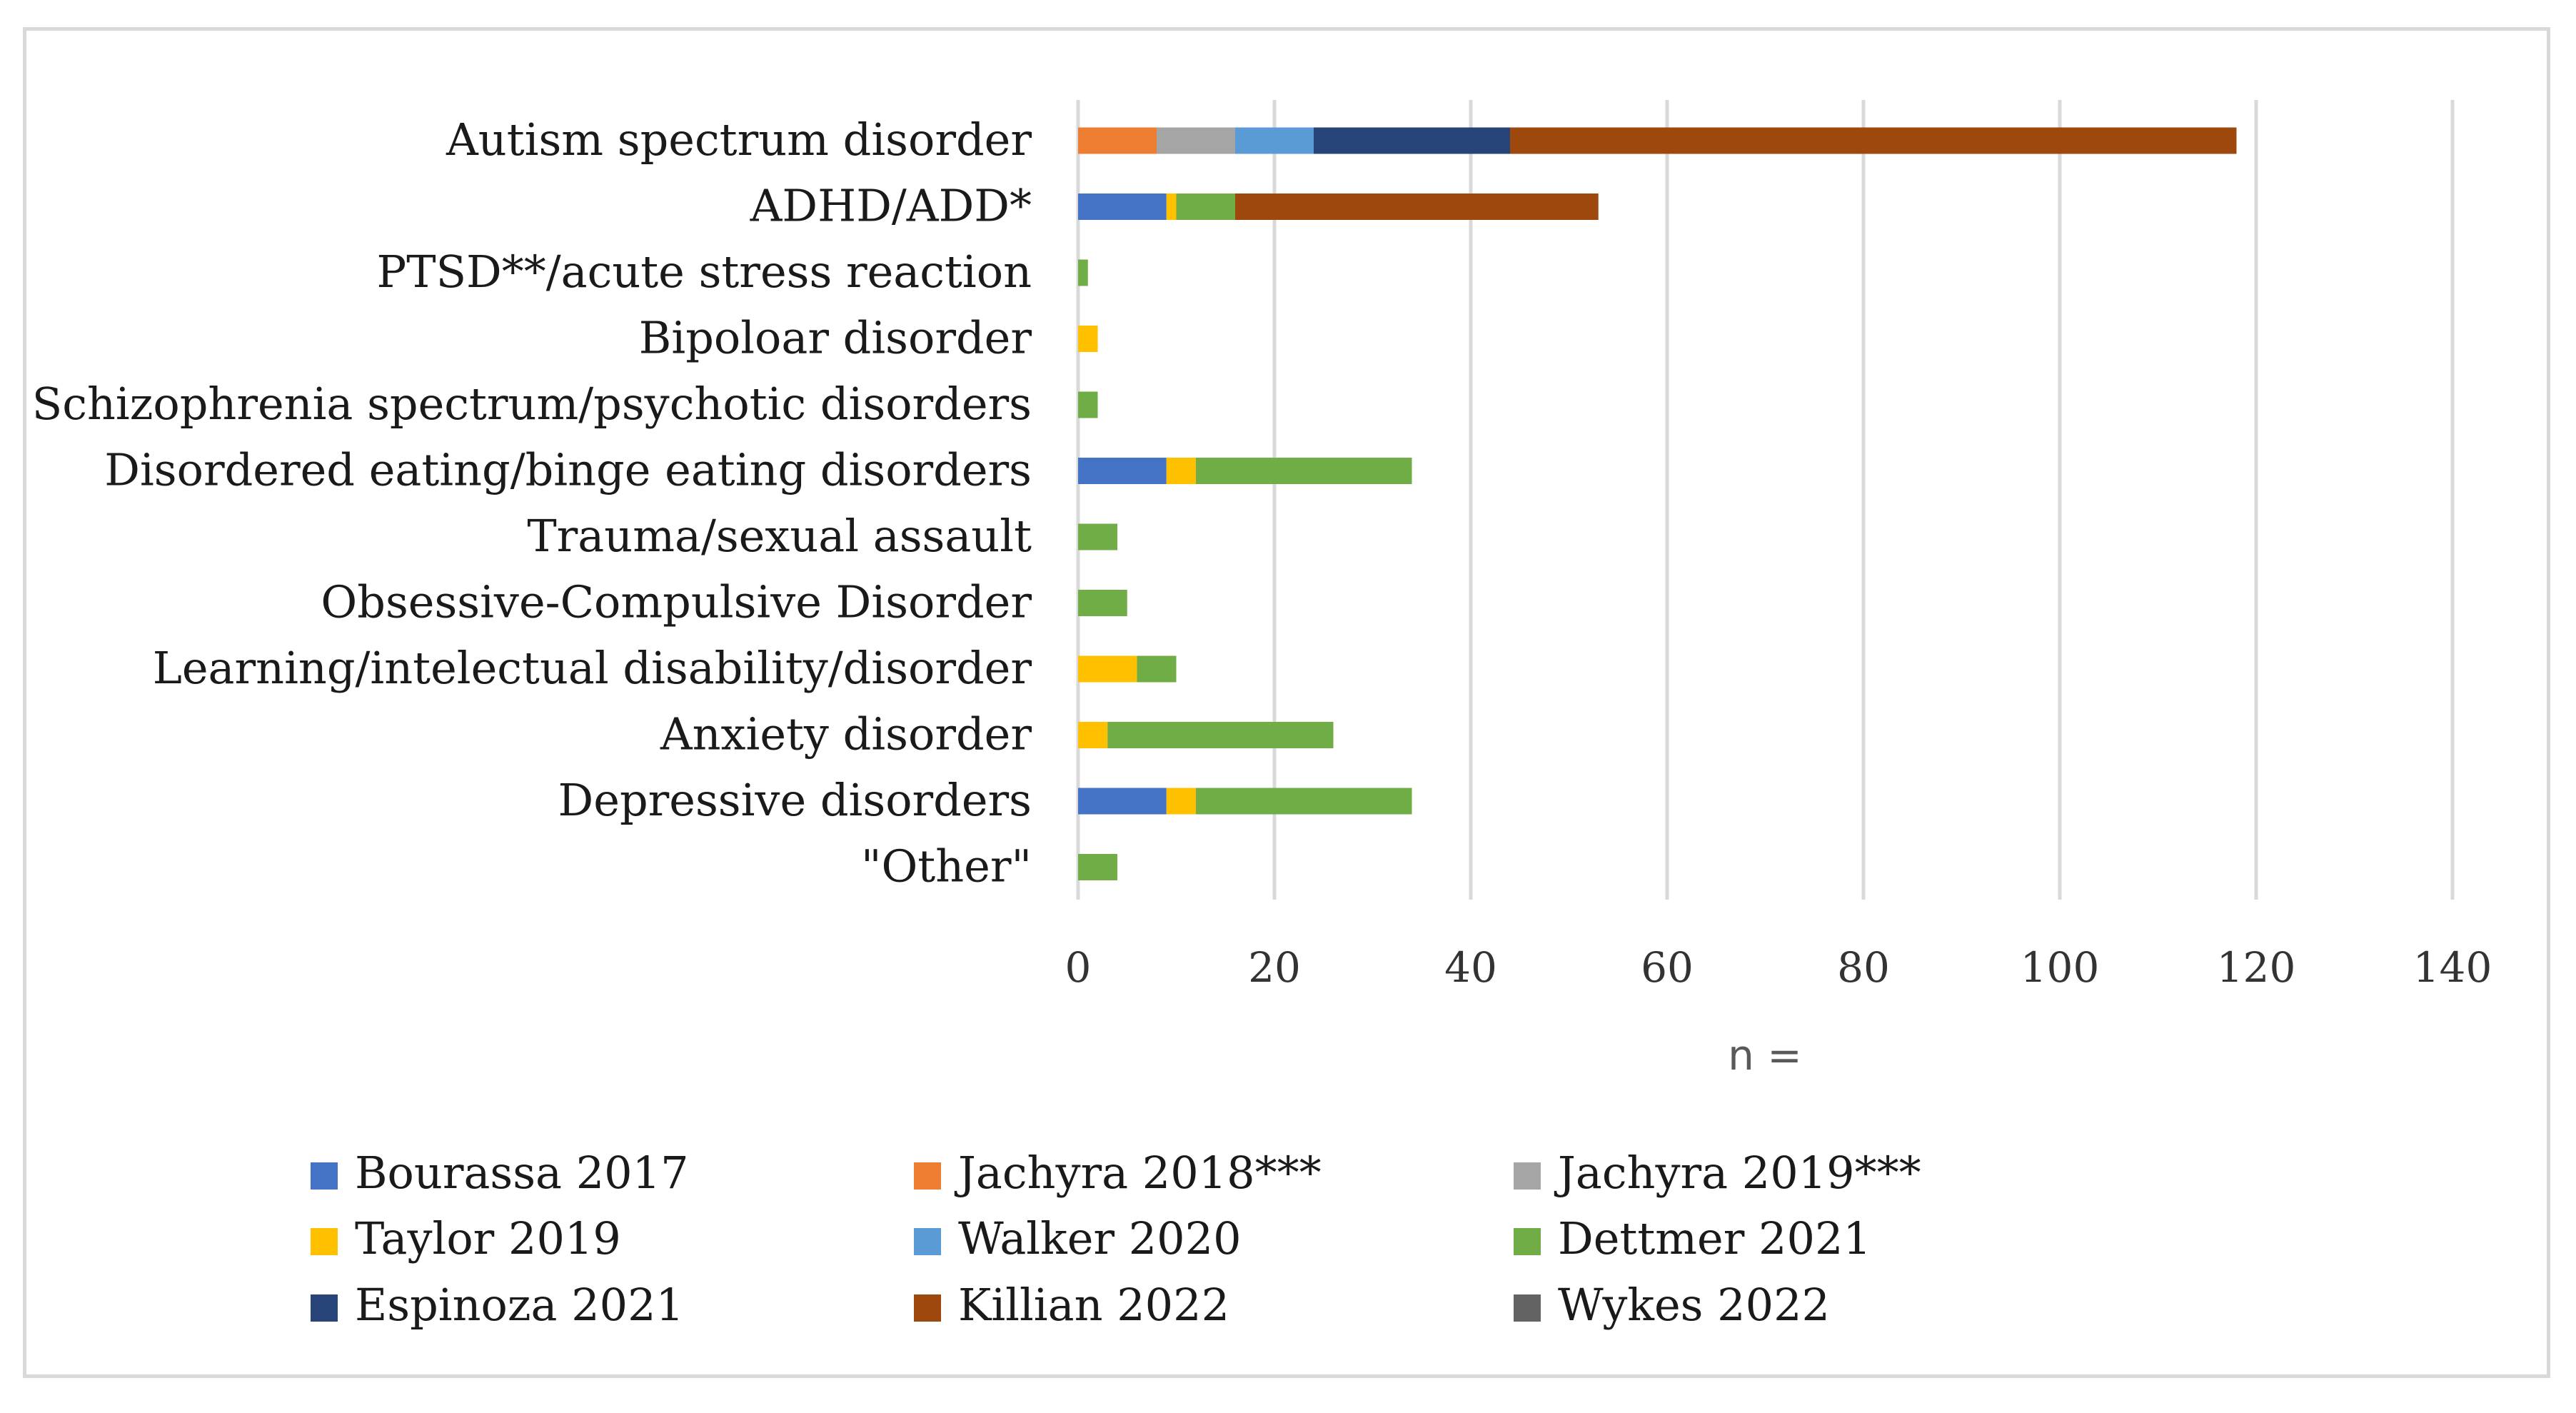  Describe the element at coordinates (946, 866) in the screenshot. I see `category-label: "Other"` at that location.